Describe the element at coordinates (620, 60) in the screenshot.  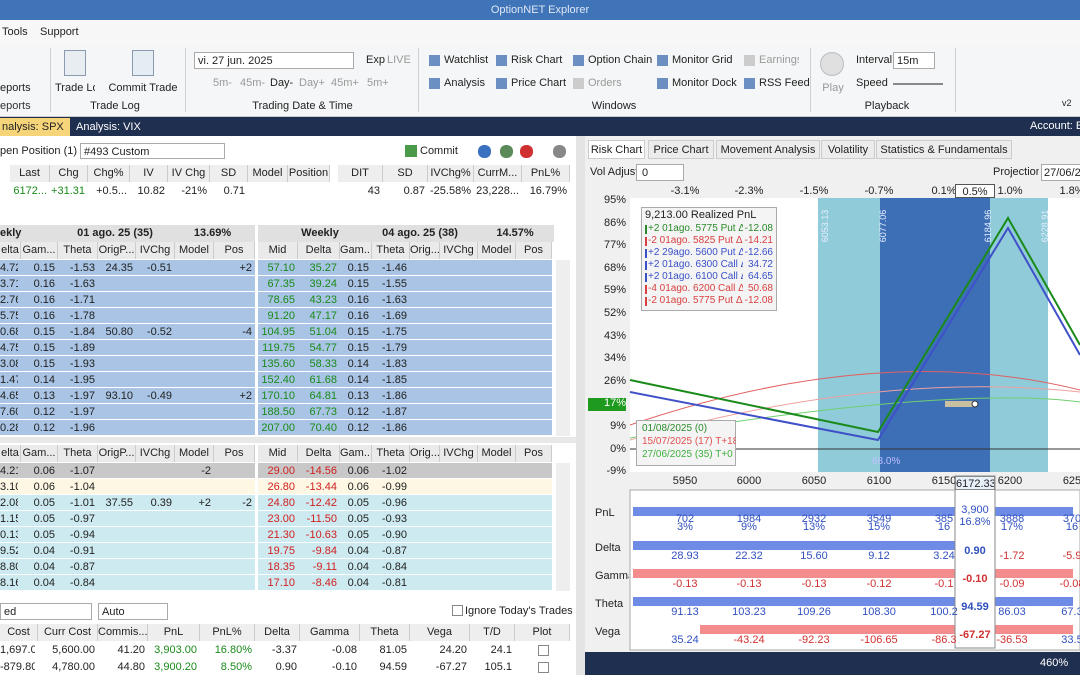
I see `window-button: Option Chain` at that location.